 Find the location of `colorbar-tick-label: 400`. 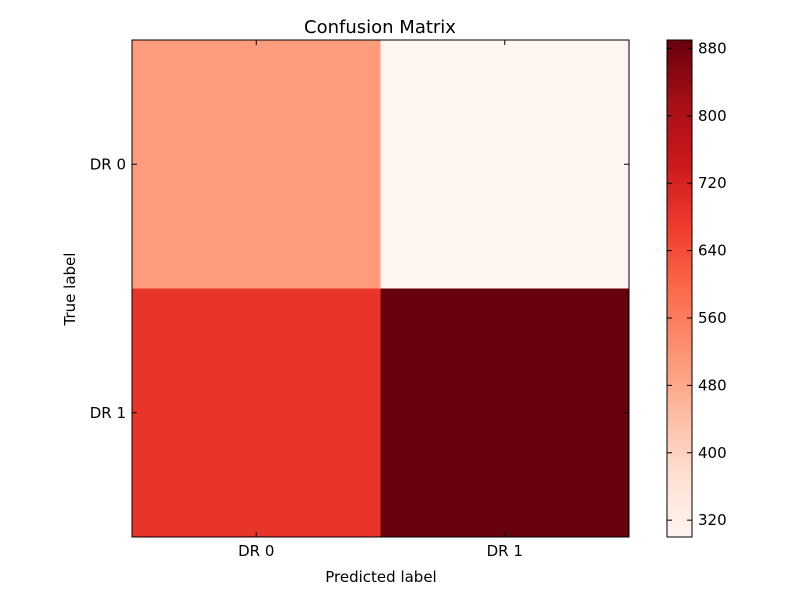

colorbar-tick-label: 400 is located at coordinates (712, 453).